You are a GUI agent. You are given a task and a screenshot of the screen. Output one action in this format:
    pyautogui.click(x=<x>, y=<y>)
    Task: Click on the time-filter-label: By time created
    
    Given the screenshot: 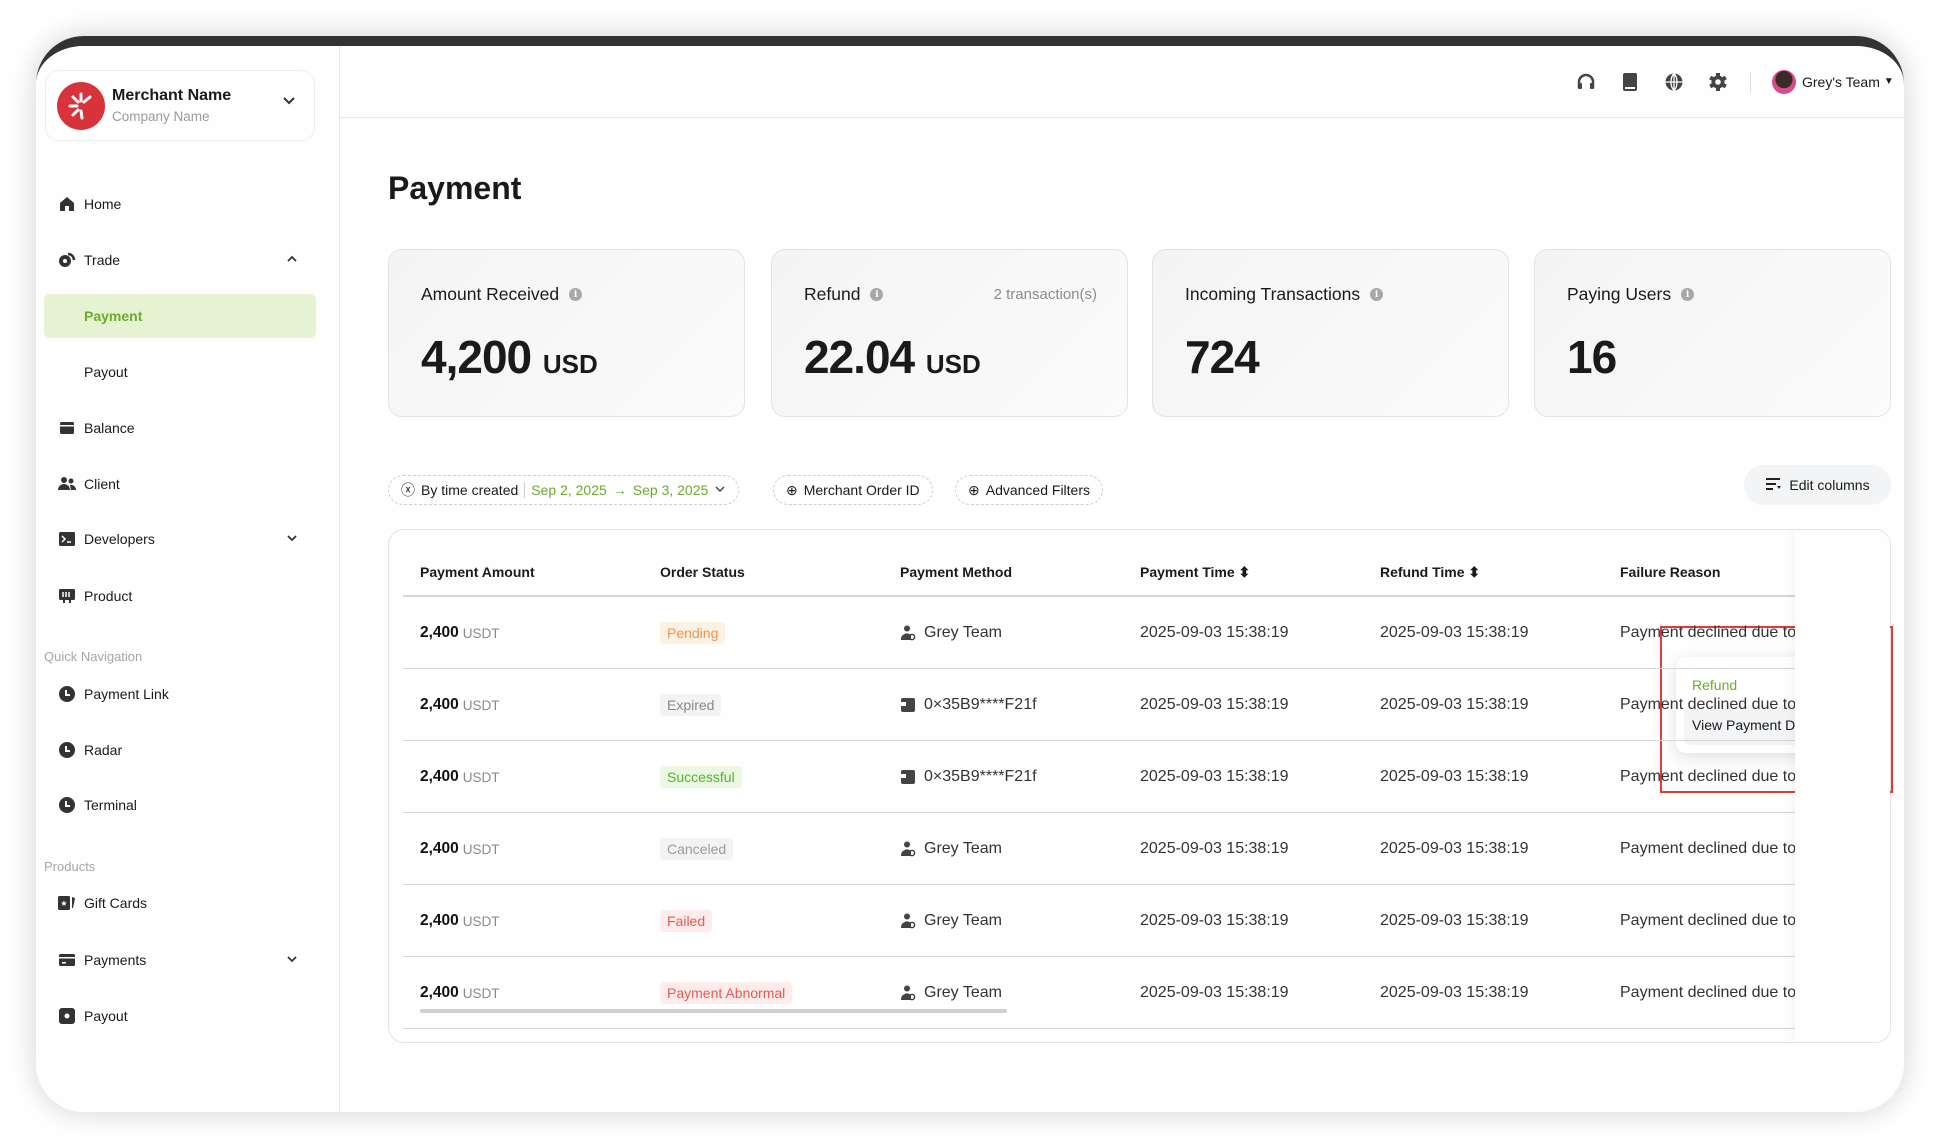 What is the action you would take?
    pyautogui.click(x=470, y=490)
    